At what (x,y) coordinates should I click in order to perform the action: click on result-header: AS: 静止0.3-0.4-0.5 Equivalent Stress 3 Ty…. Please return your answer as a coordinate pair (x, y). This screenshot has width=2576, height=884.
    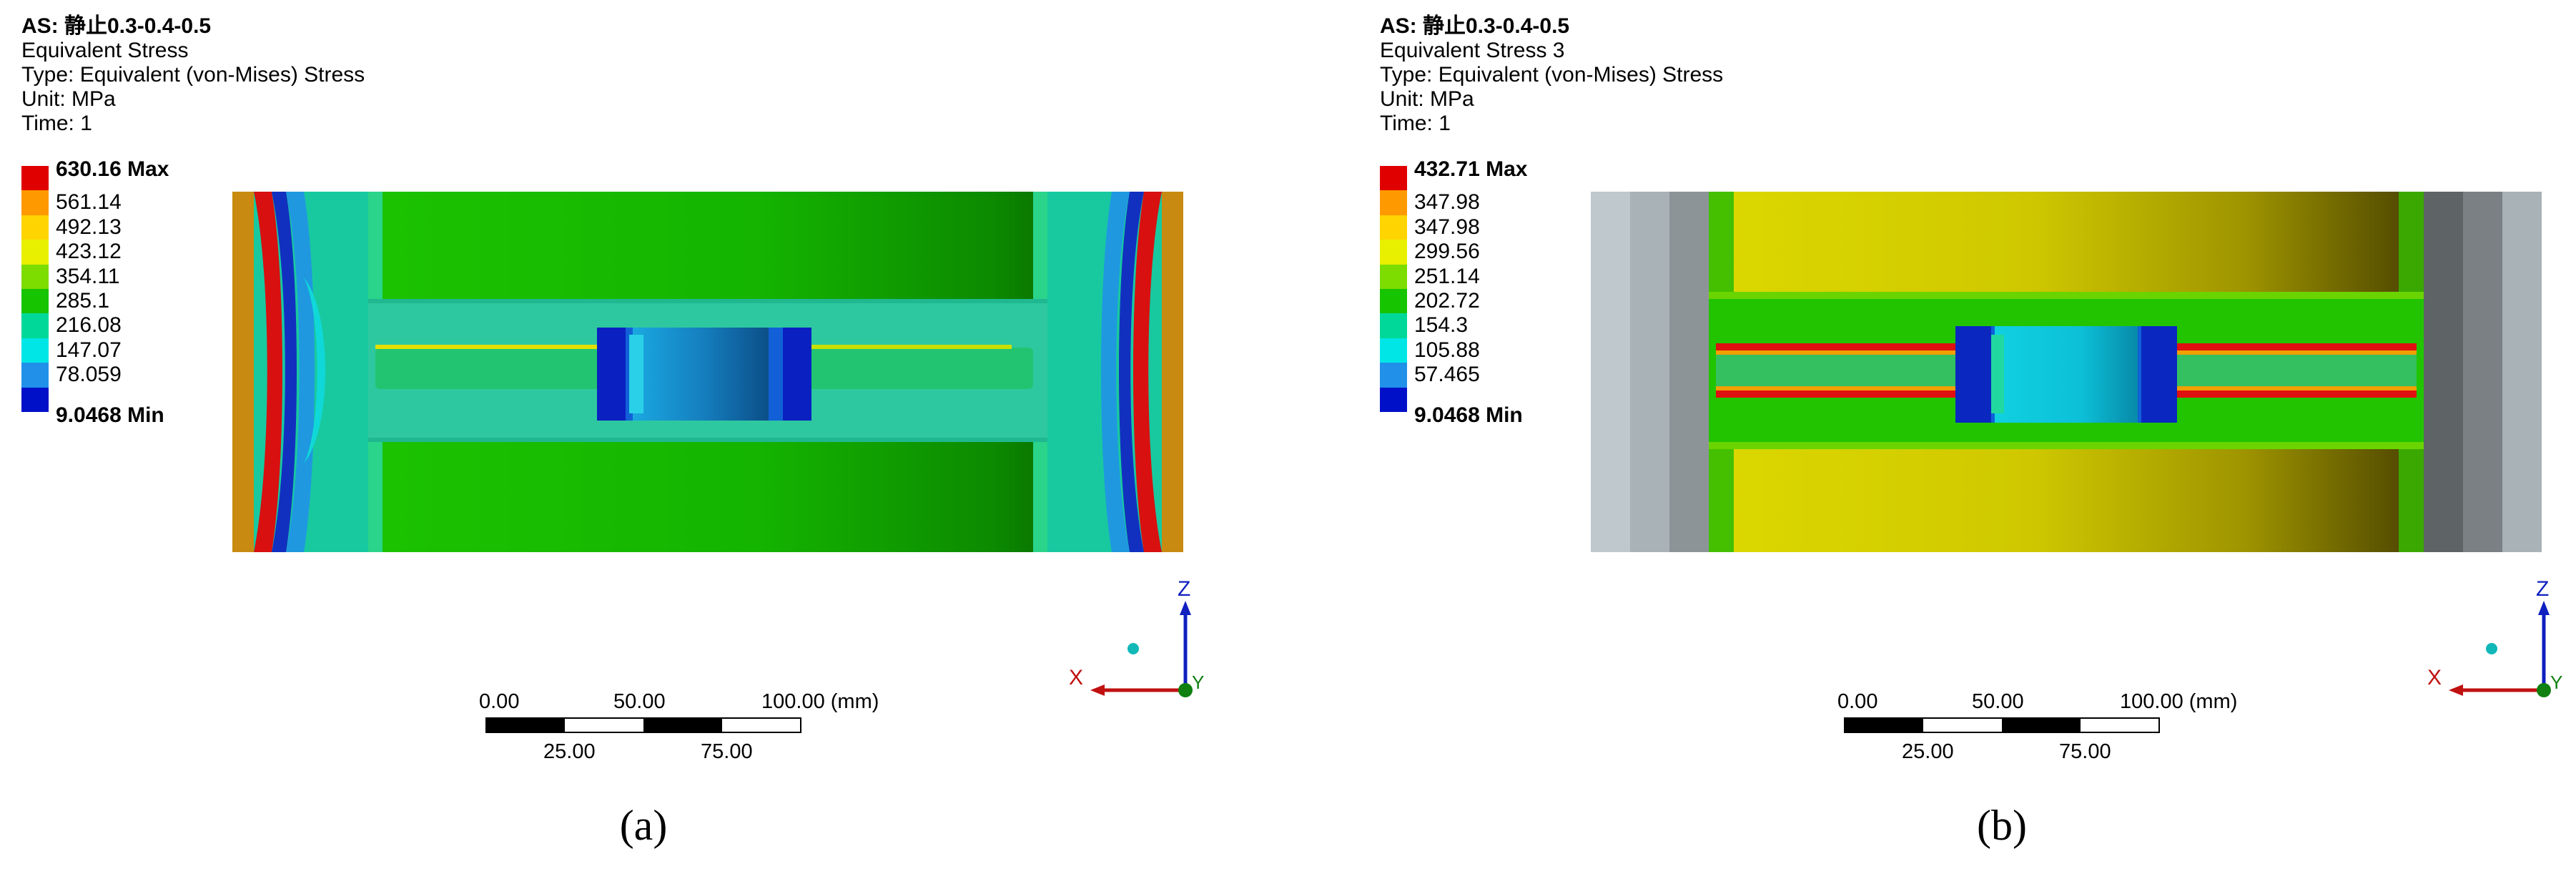
    Looking at the image, I should click on (1551, 75).